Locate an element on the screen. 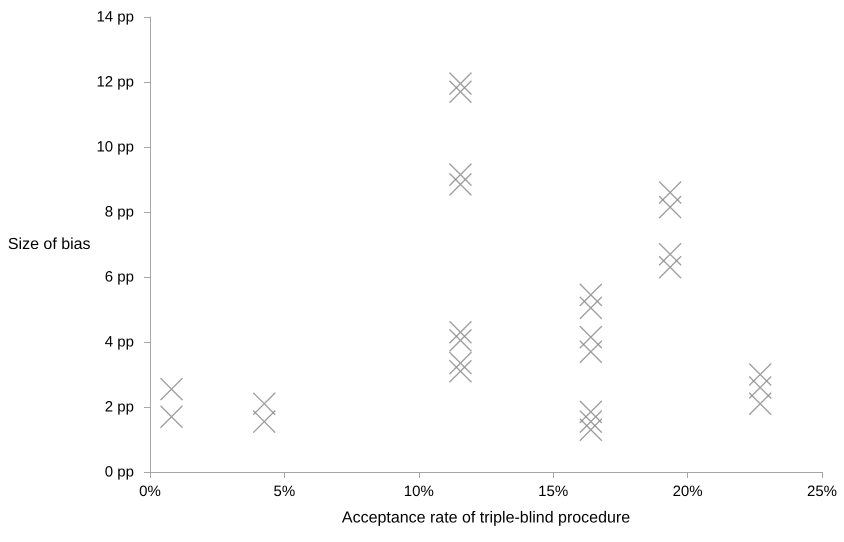 This screenshot has height=542, width=844. y-tick-label: 10 pp is located at coordinates (115, 147).